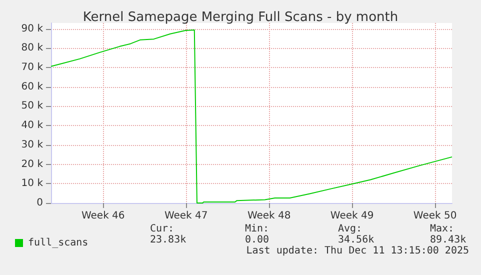 The width and height of the screenshot is (481, 275). Describe the element at coordinates (32, 106) in the screenshot. I see `y-tick-label: 50 k` at that location.